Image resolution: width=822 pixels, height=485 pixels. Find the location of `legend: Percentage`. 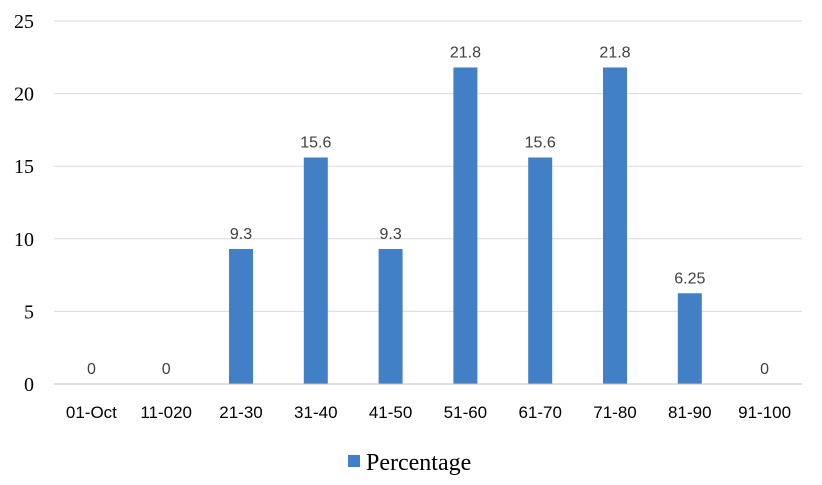

legend: Percentage is located at coordinates (409, 463).